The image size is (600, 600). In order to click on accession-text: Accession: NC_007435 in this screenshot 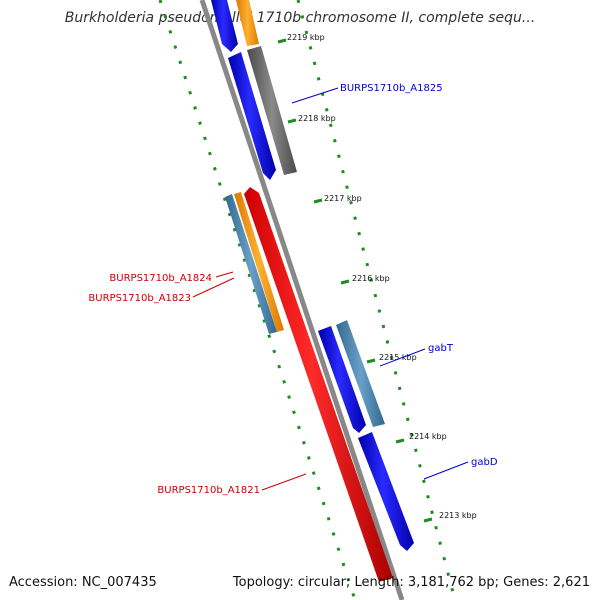, I will do `click(83, 582)`.